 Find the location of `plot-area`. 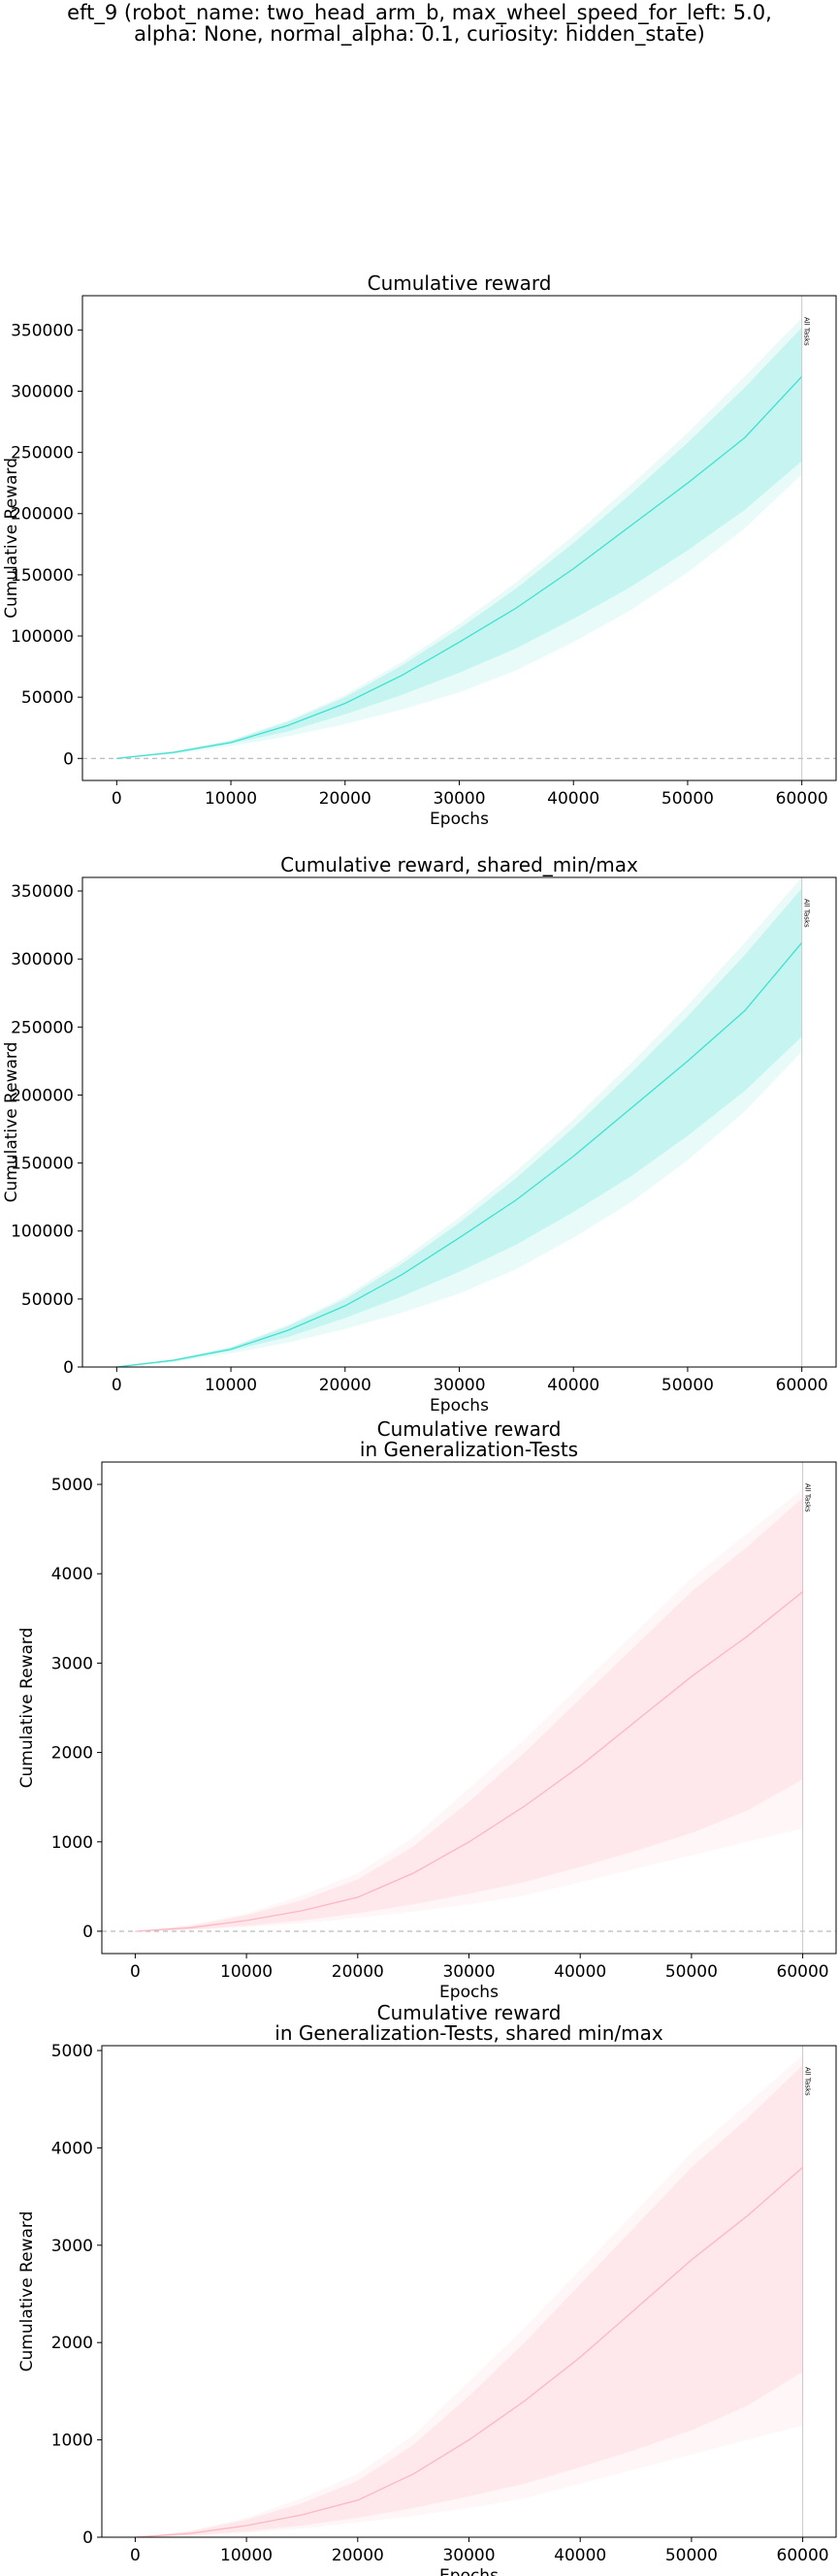

plot-area is located at coordinates (469, 2296).